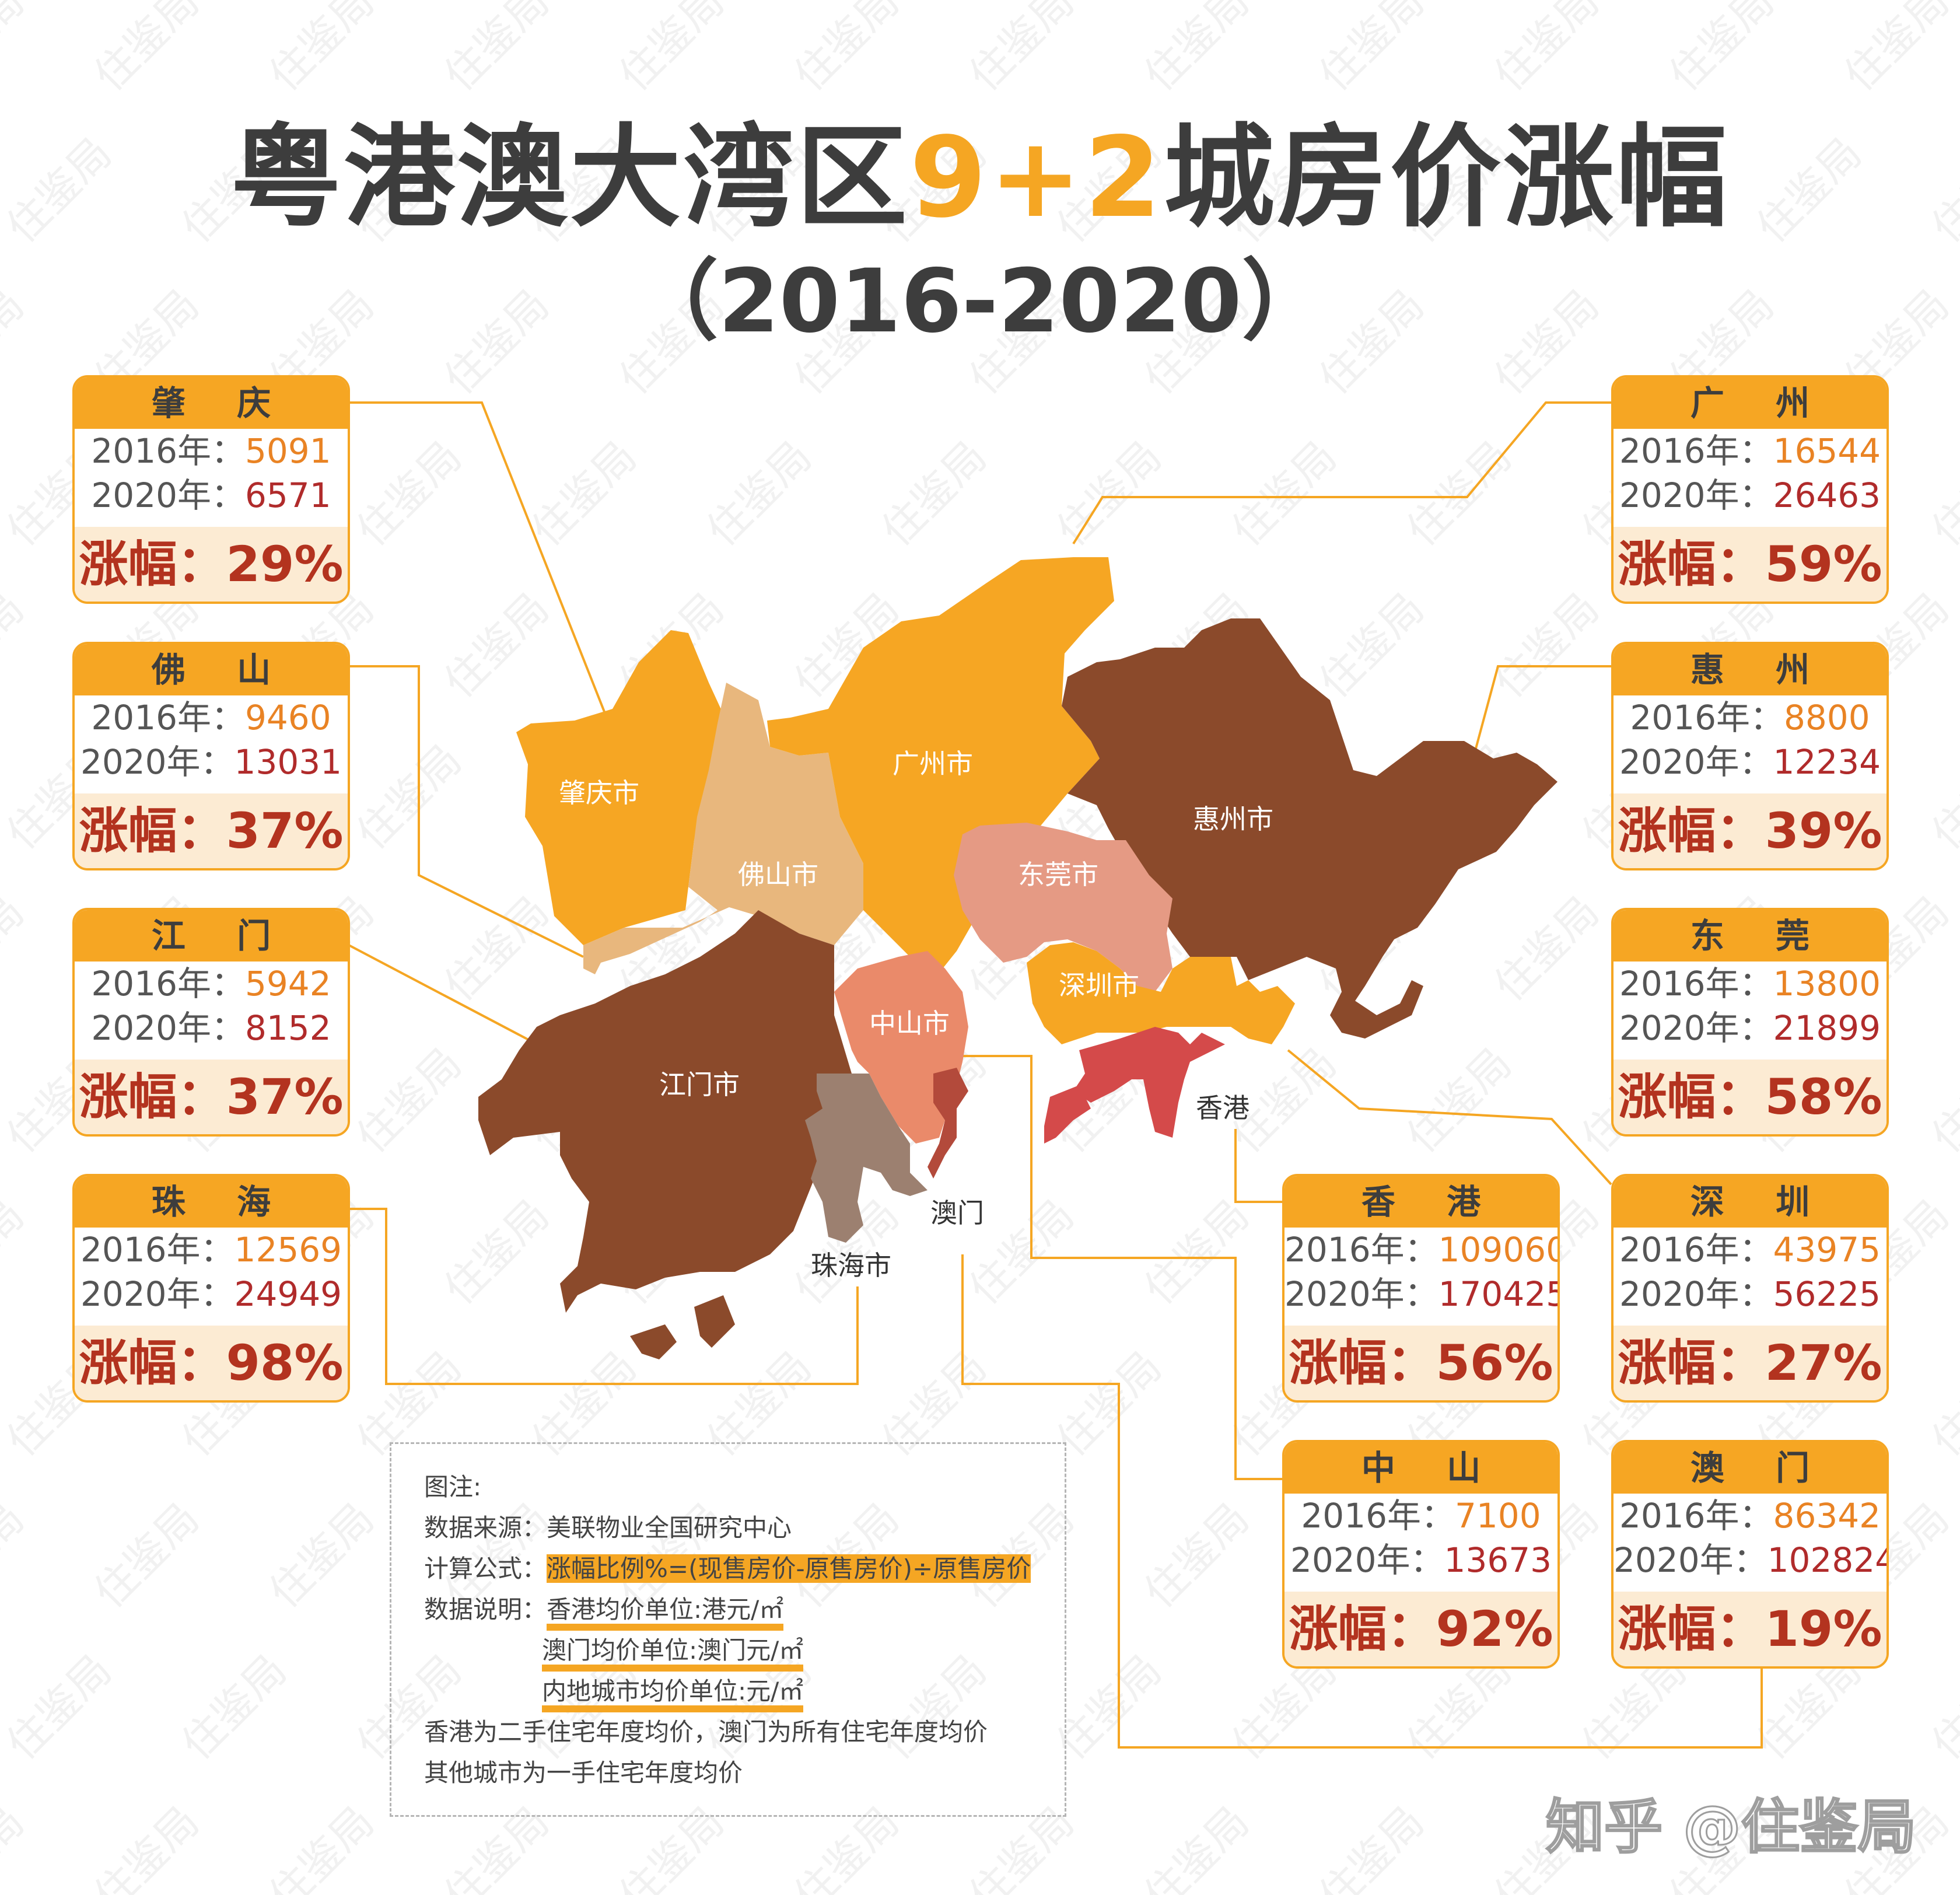 The width and height of the screenshot is (1960, 1895). What do you see at coordinates (1449, 1117) in the screenshot?
I see `connector-dongguan` at bounding box center [1449, 1117].